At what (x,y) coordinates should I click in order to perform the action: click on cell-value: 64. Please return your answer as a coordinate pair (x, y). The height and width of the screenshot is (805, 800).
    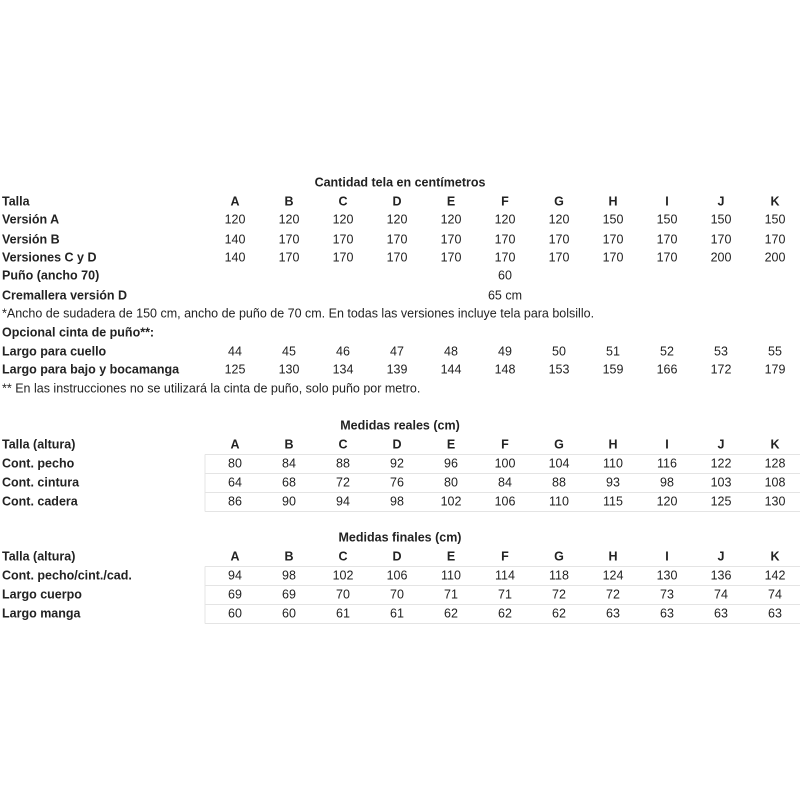
    Looking at the image, I should click on (235, 482).